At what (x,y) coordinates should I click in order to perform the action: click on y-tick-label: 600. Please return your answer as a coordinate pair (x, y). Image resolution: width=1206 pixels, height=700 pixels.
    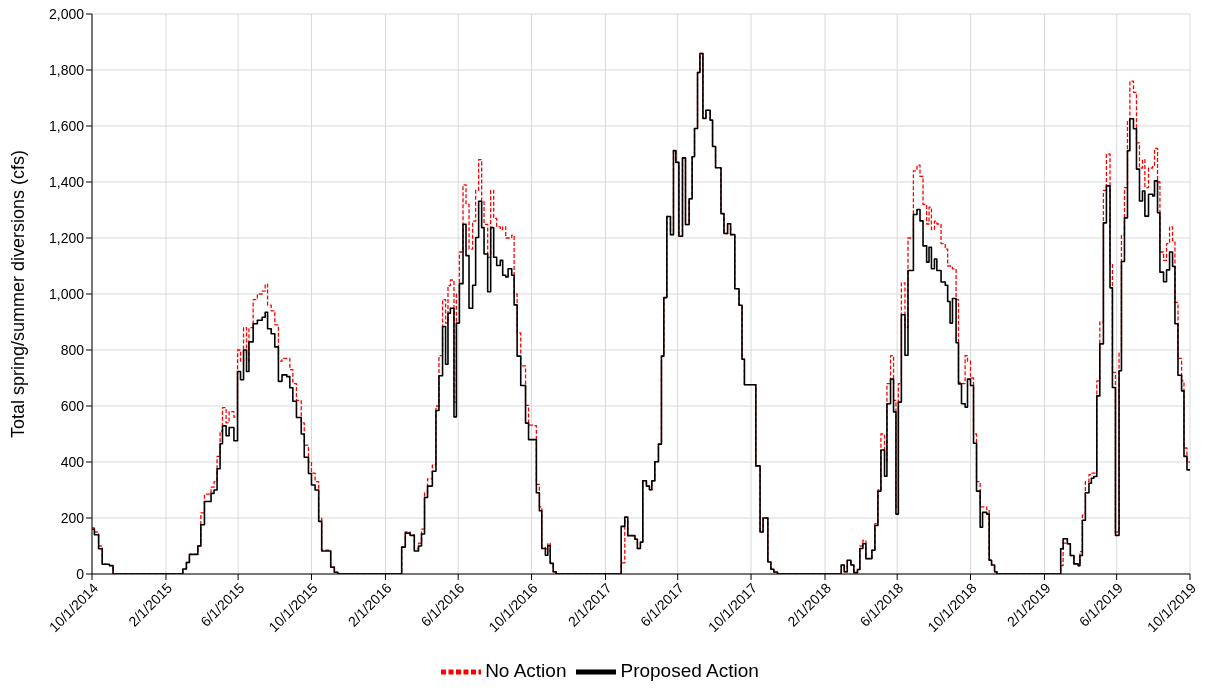
    Looking at the image, I should click on (72, 405).